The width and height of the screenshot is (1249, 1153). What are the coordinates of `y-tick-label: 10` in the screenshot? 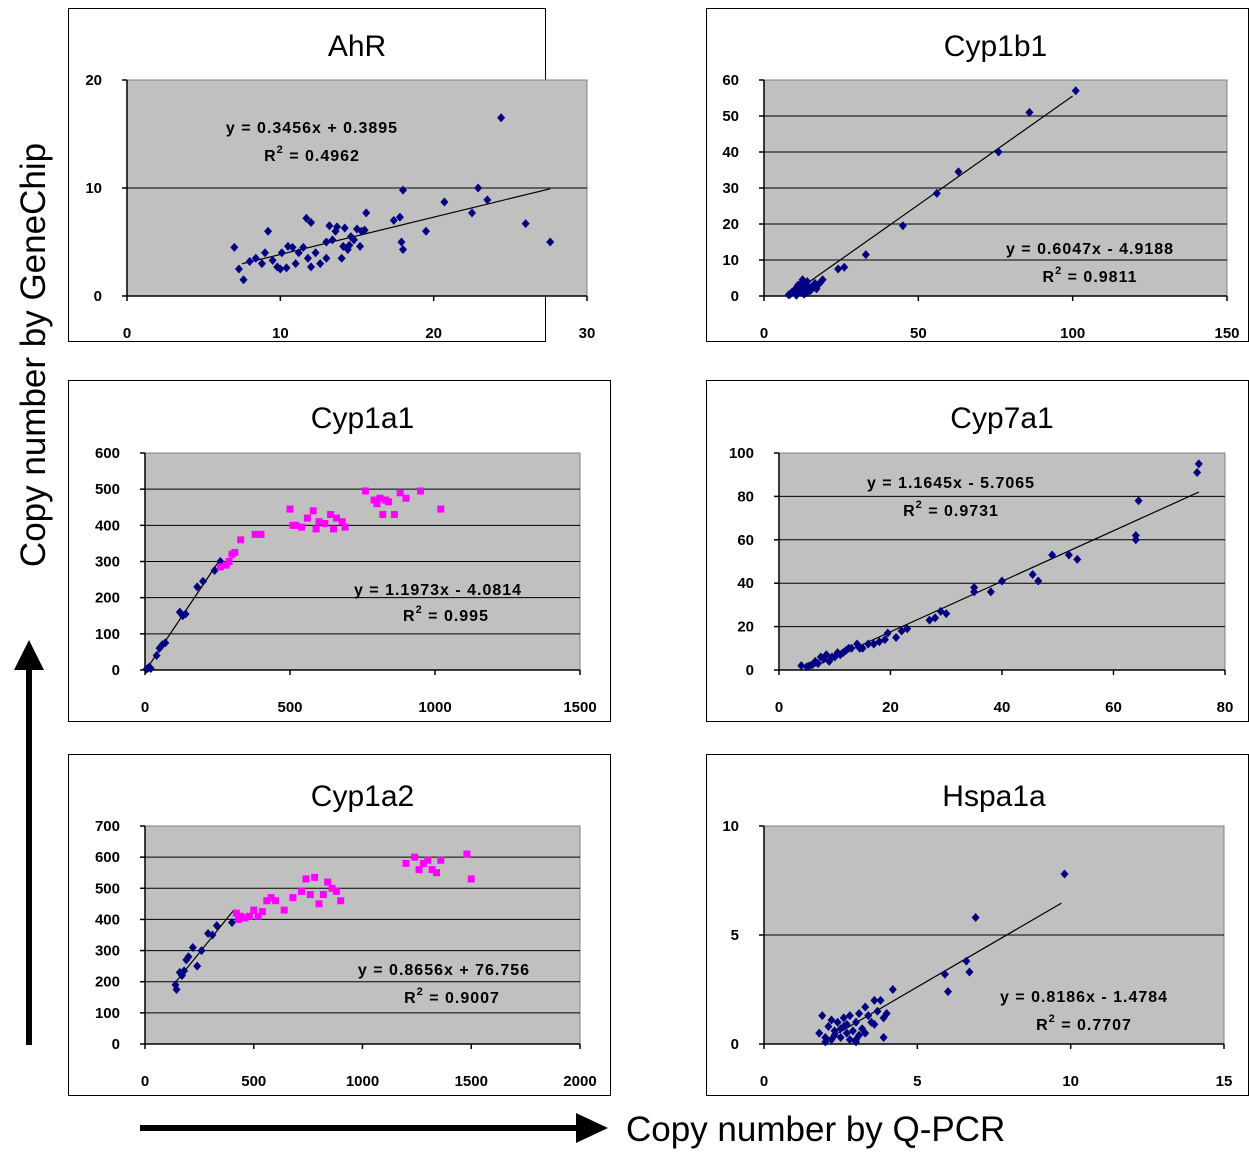 It's located at (93, 188).